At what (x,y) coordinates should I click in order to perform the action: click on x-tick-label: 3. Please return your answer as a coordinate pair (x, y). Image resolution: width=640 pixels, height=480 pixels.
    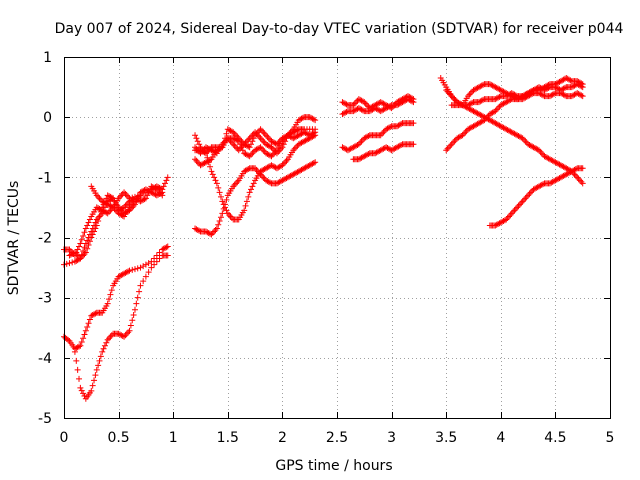
    Looking at the image, I should click on (391, 438).